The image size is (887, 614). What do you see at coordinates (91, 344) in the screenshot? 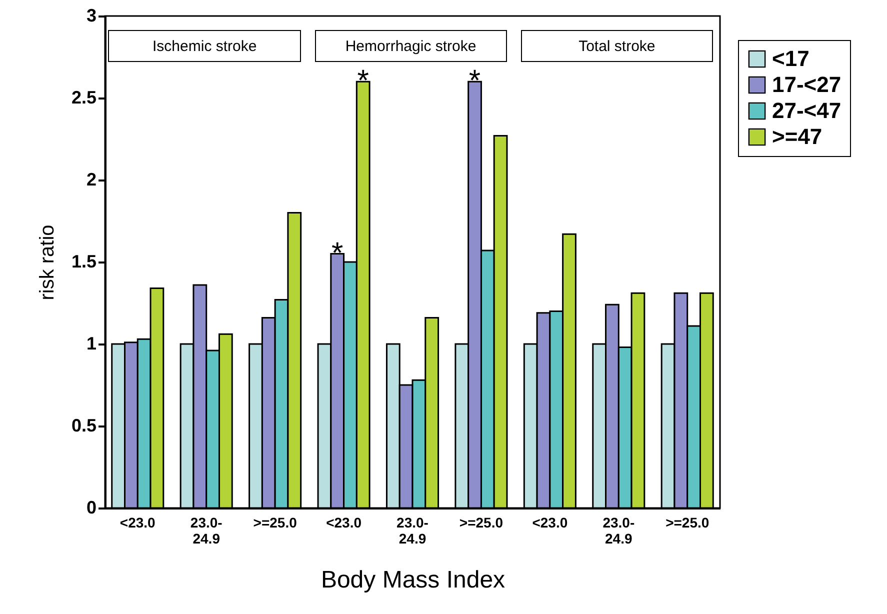
I see `y-tick-label: 1` at bounding box center [91, 344].